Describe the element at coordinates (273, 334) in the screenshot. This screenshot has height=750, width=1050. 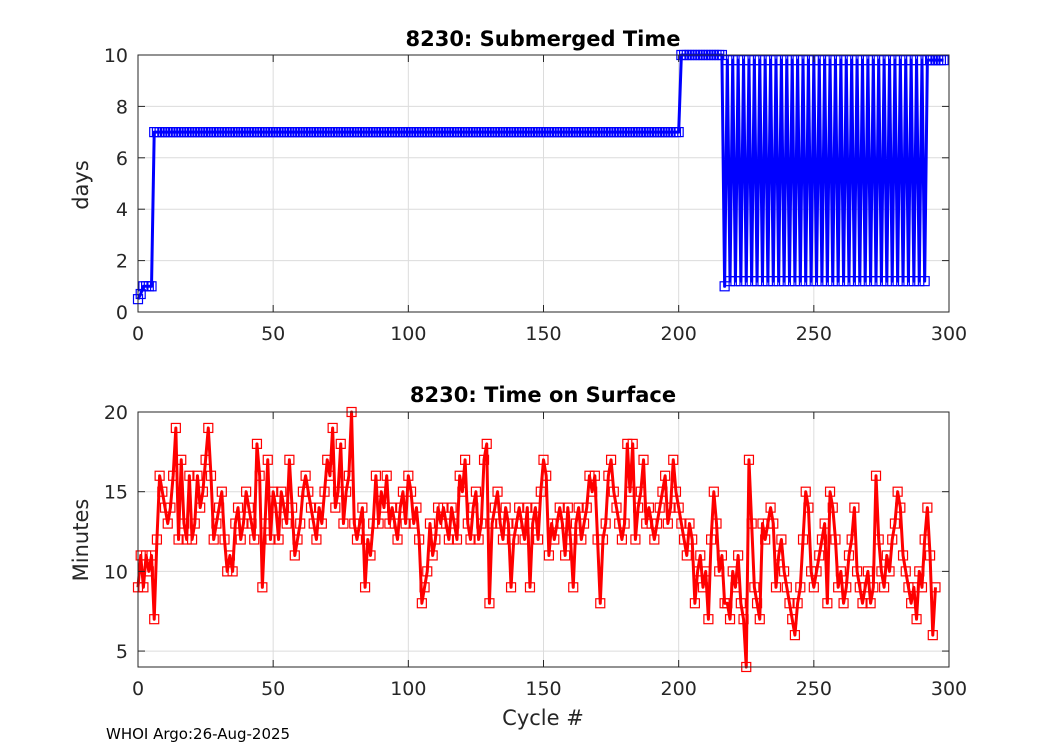
I see `x-tick-label: 50` at that location.